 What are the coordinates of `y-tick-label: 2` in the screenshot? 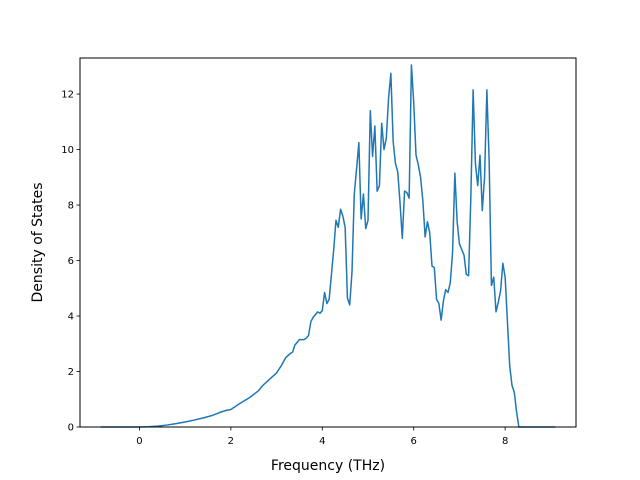 It's located at (71, 372).